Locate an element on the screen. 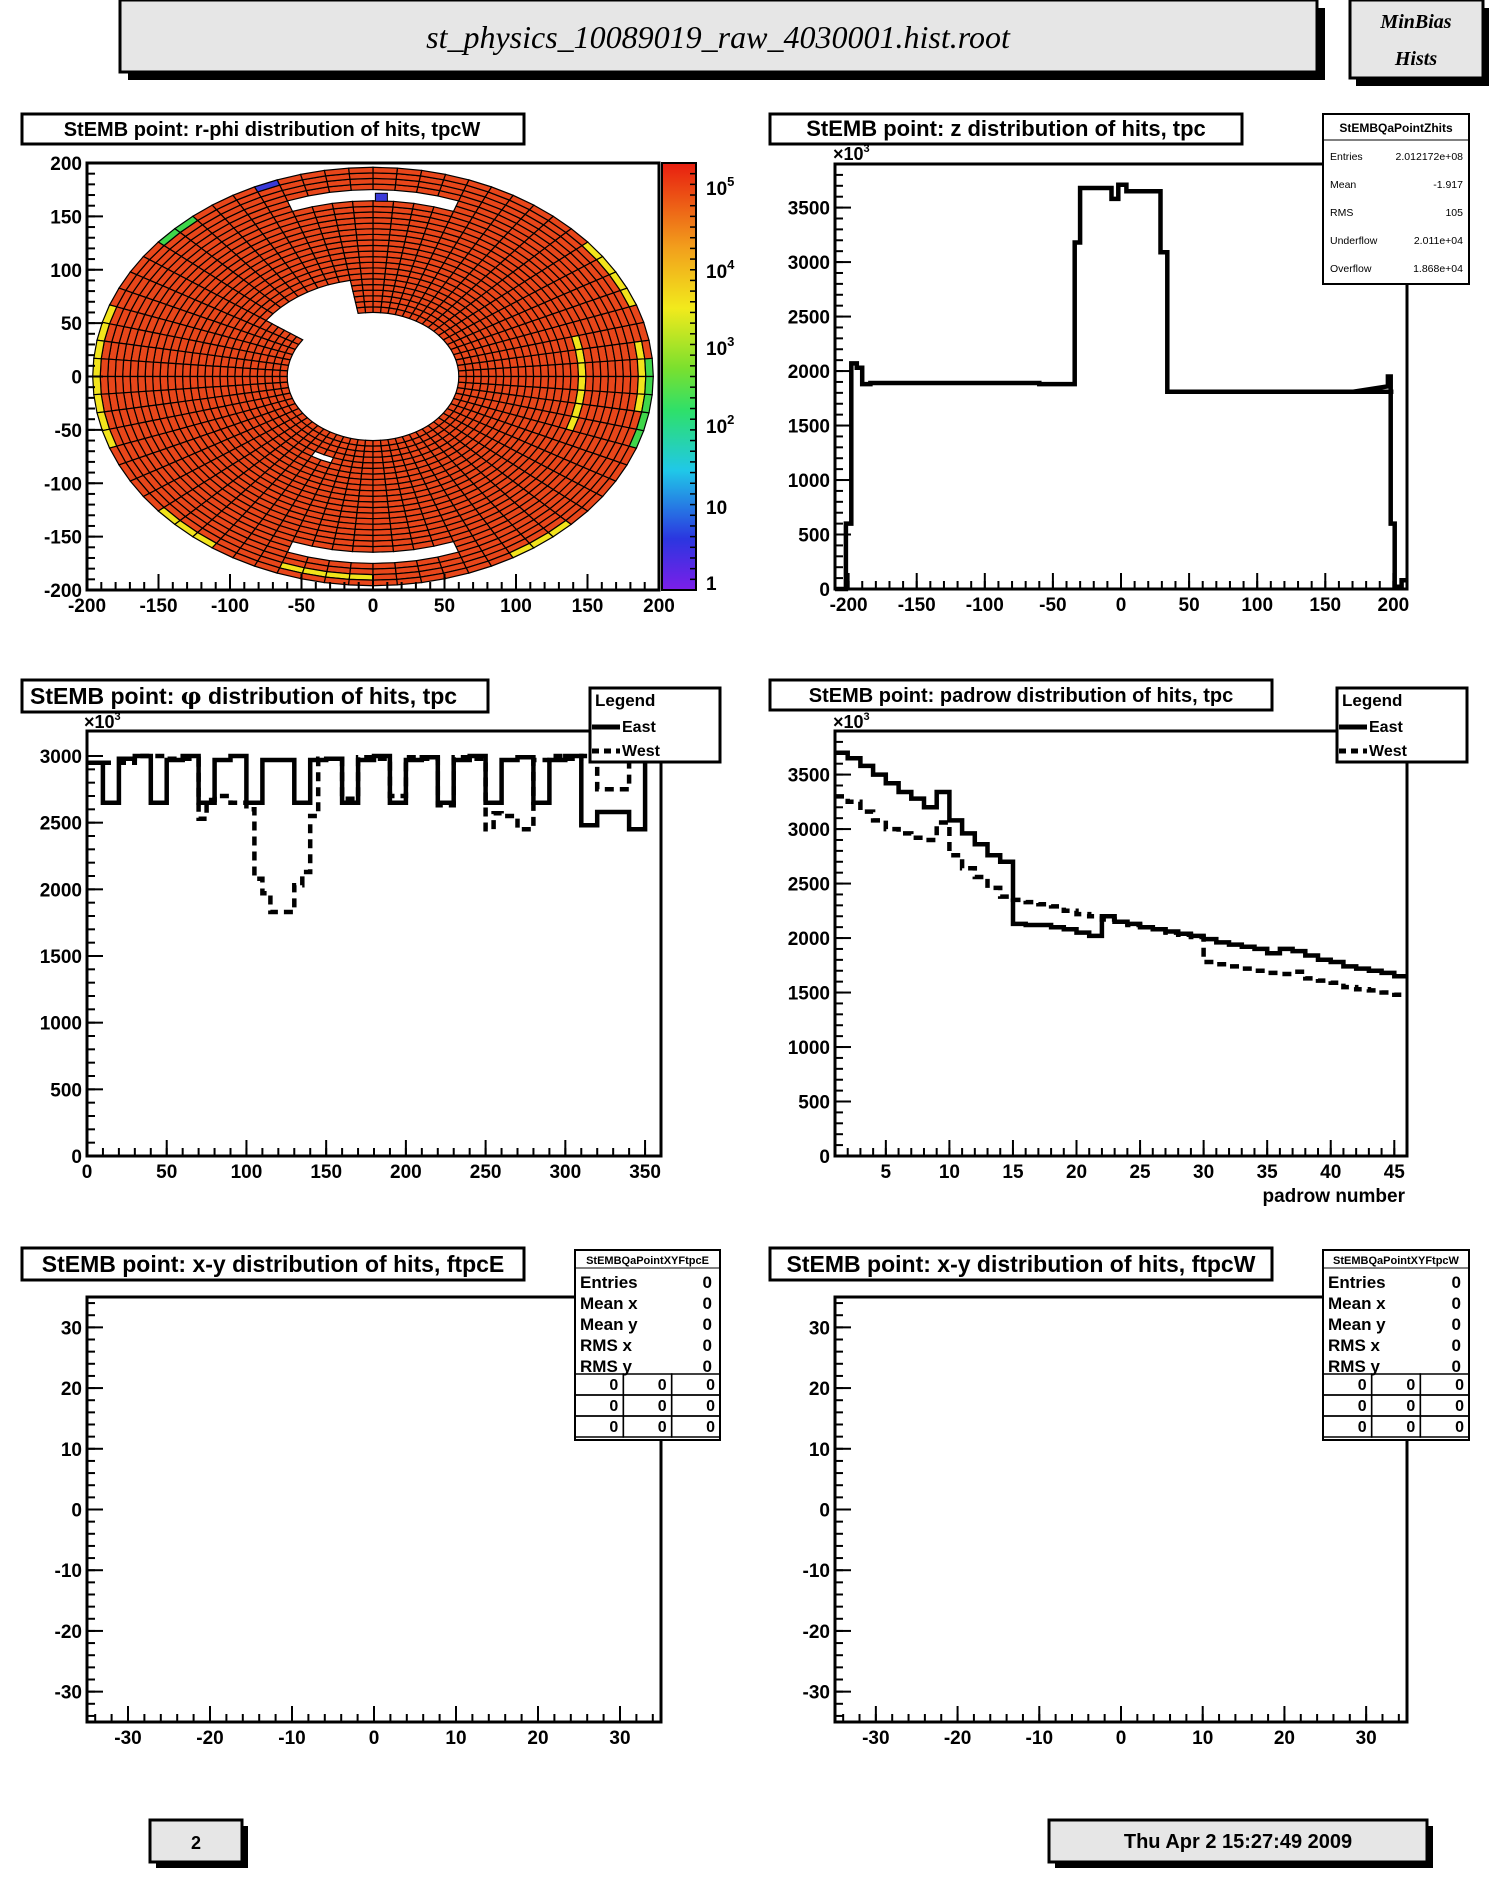 This screenshot has width=1497, height=1888. x-tick-label: 300 is located at coordinates (565, 1172).